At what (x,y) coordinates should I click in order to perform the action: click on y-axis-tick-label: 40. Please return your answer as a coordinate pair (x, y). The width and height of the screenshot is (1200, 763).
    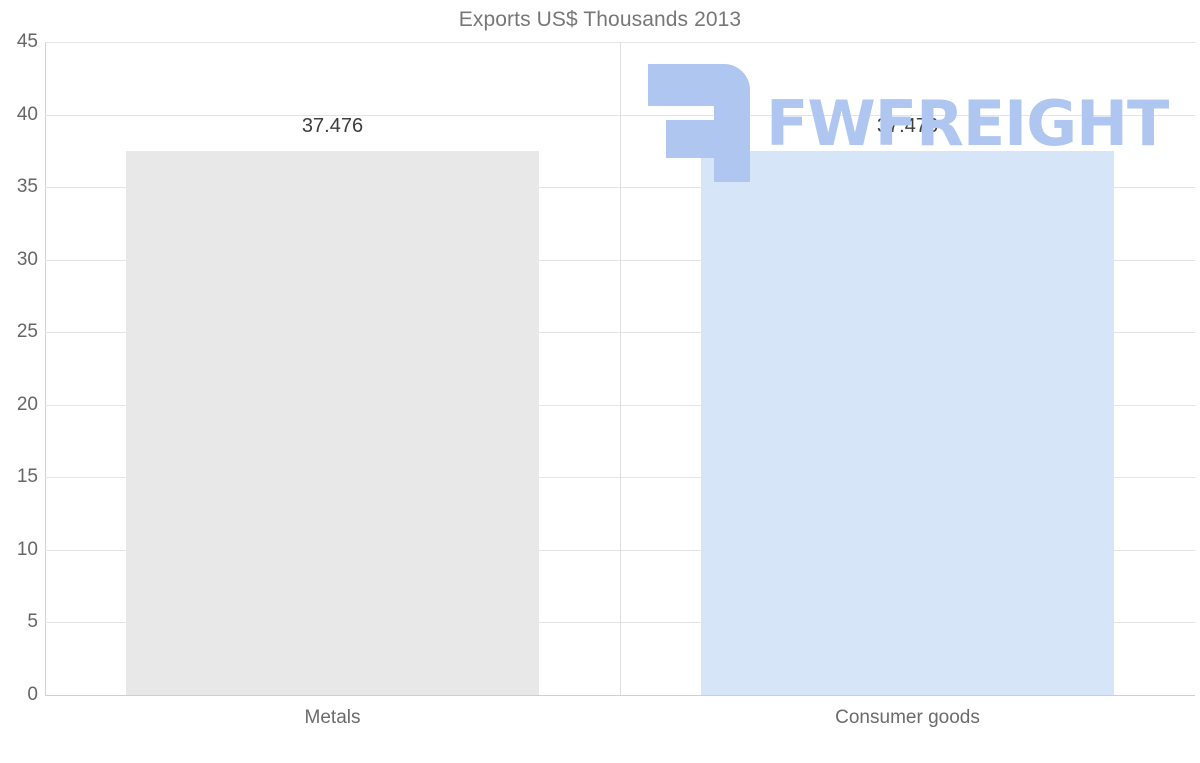
    Looking at the image, I should click on (27, 114).